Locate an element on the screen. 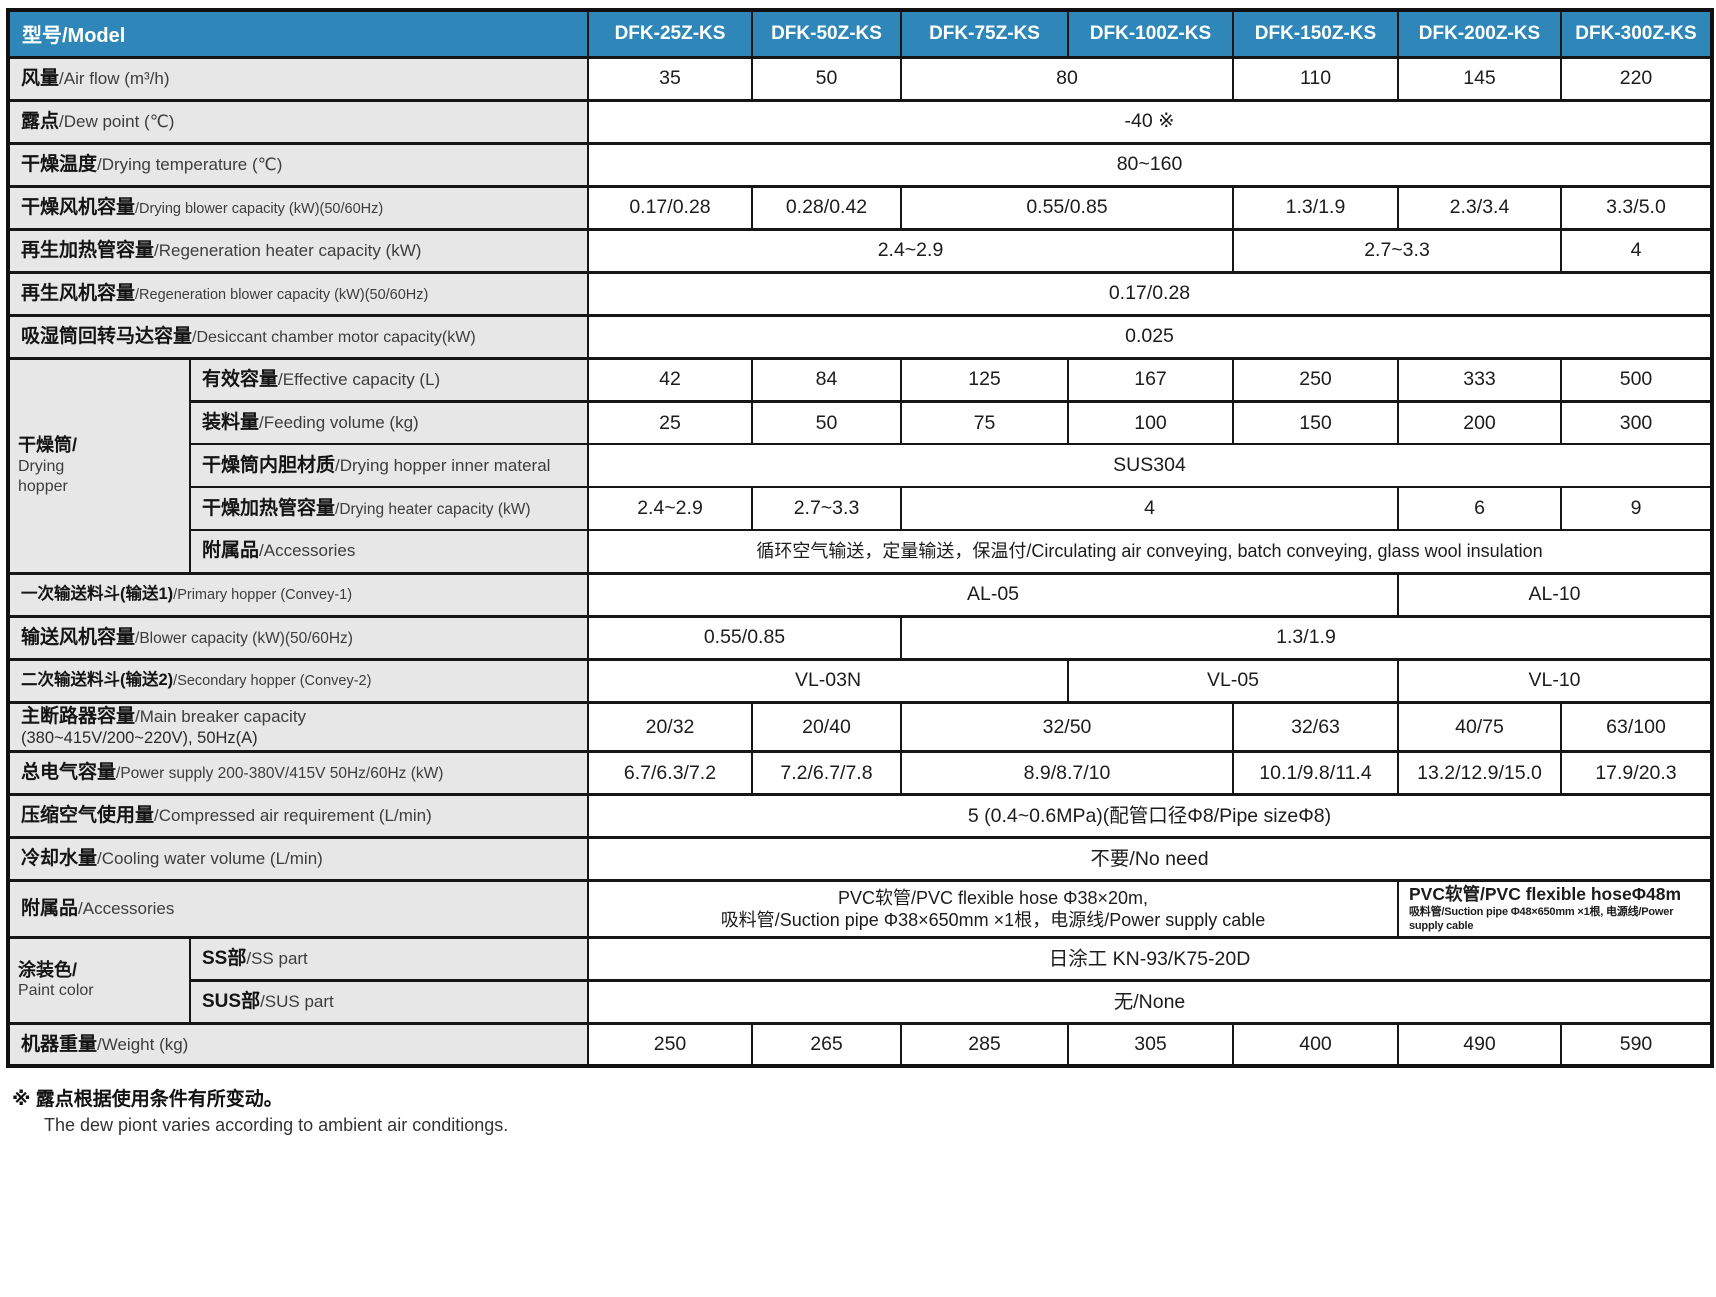 This screenshot has height=1297, width=1716. spec-cell: 265 is located at coordinates (826, 1044).